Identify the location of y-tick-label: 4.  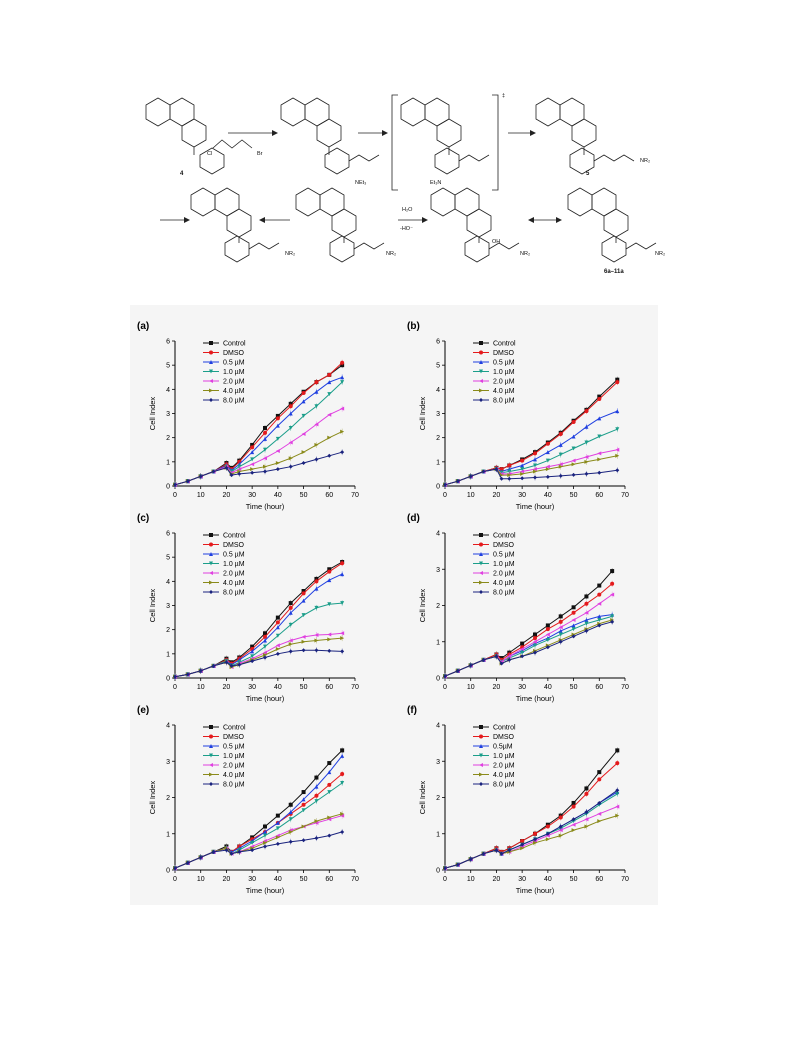
(168, 582).